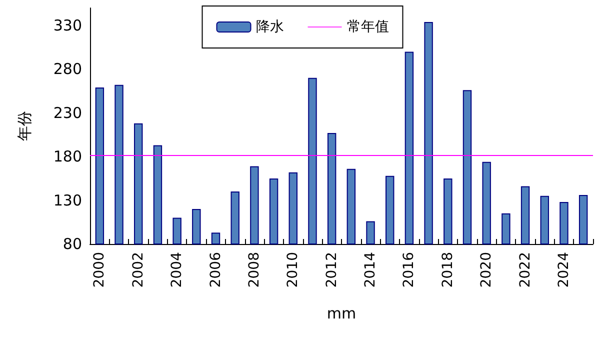 This screenshot has height=340, width=605. Describe the element at coordinates (138, 270) in the screenshot. I see `x-tick-label: 2002` at that location.